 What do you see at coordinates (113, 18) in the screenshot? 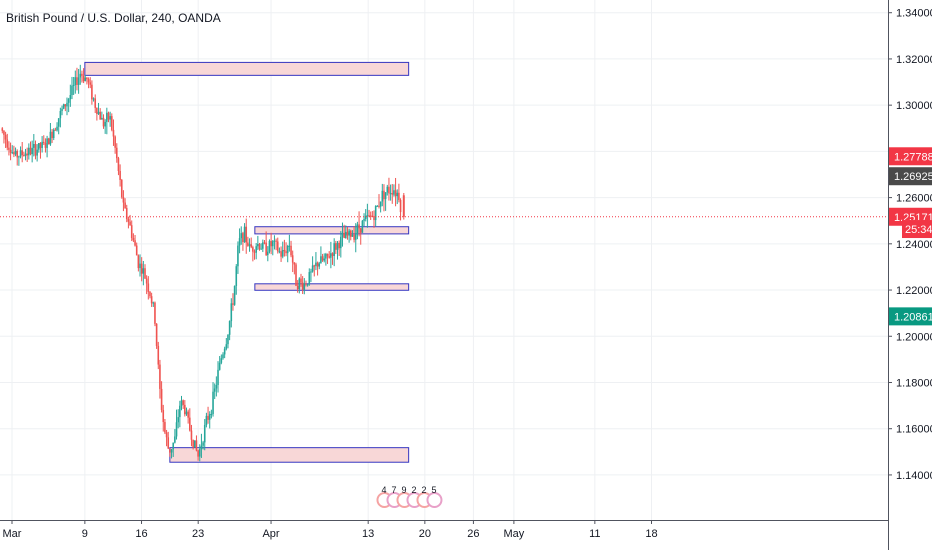
I see `chart-title: British Pound / U.S. Dollar, 240, OANDA` at bounding box center [113, 18].